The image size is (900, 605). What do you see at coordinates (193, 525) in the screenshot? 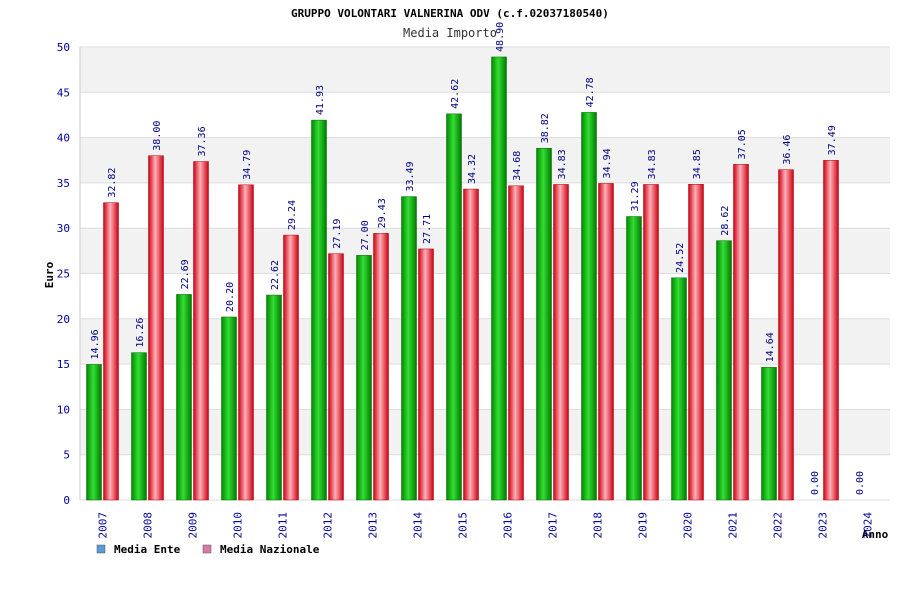
I see `x-tick-label: 2009` at bounding box center [193, 525].